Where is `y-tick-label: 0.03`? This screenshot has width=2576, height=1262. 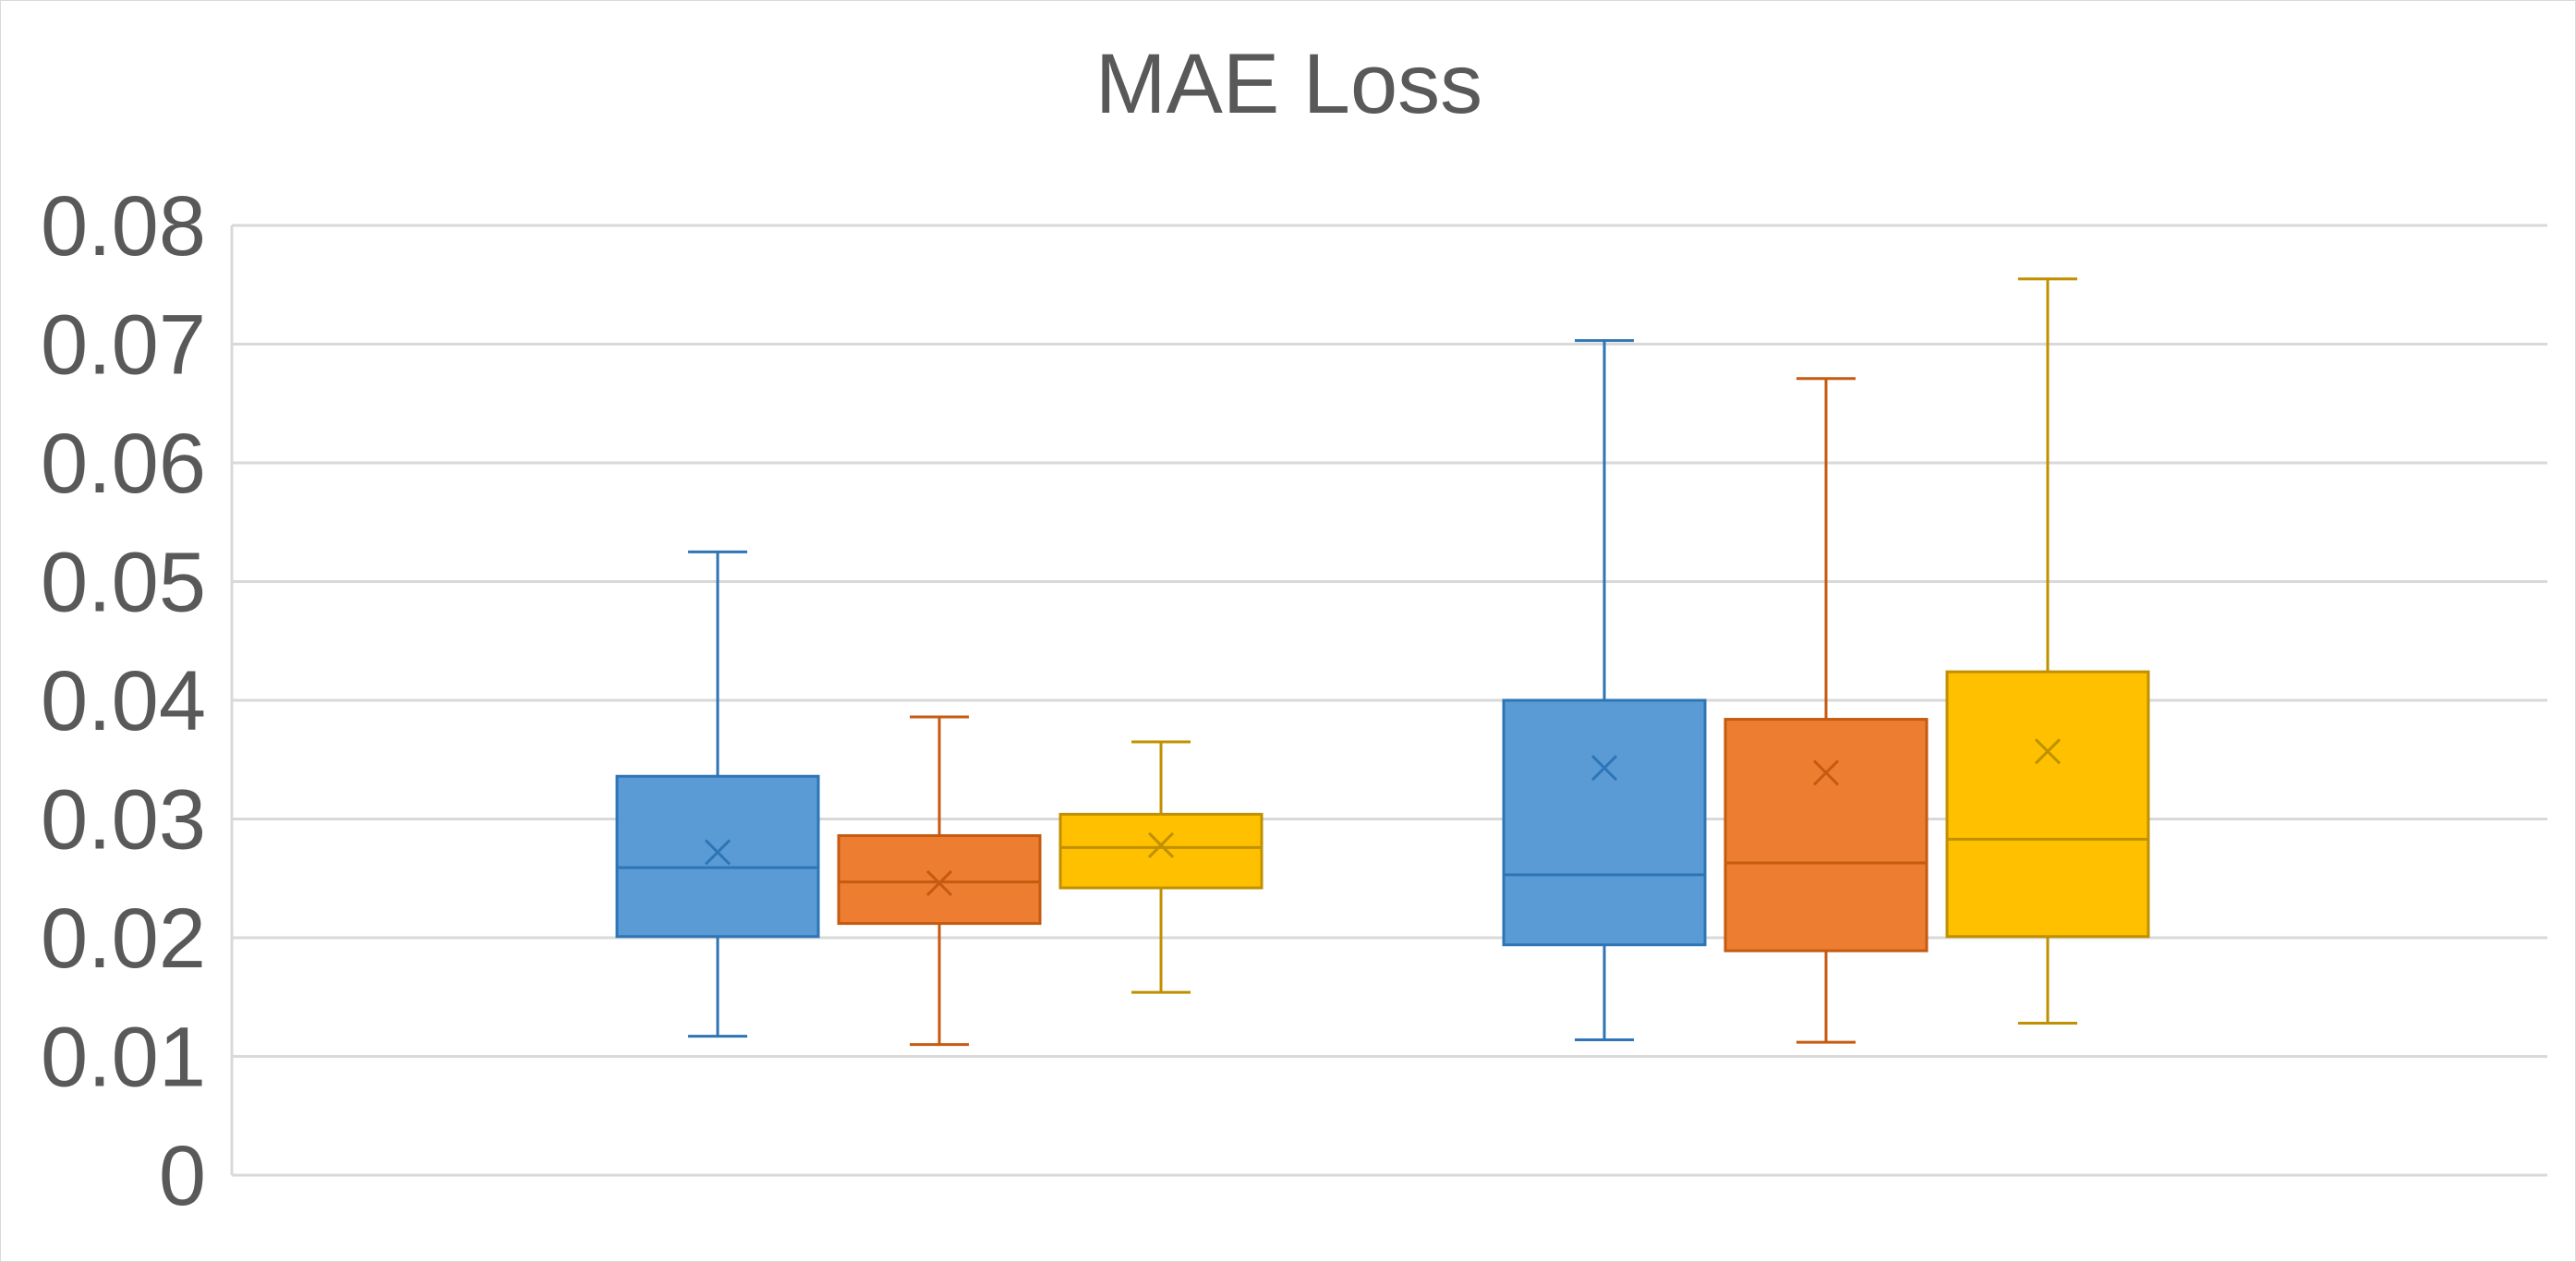 y-tick-label: 0.03 is located at coordinates (123, 821).